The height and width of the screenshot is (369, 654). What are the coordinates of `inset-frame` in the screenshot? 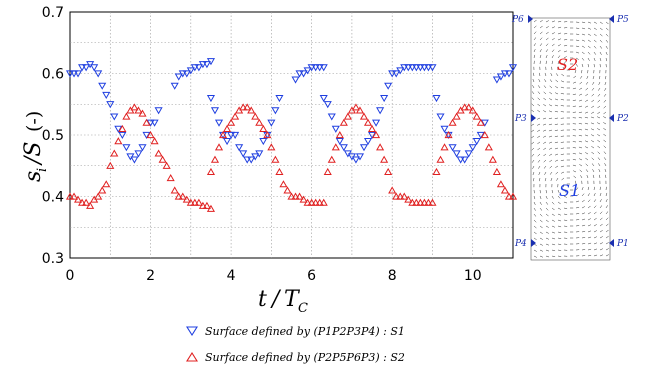 It's located at (570, 139).